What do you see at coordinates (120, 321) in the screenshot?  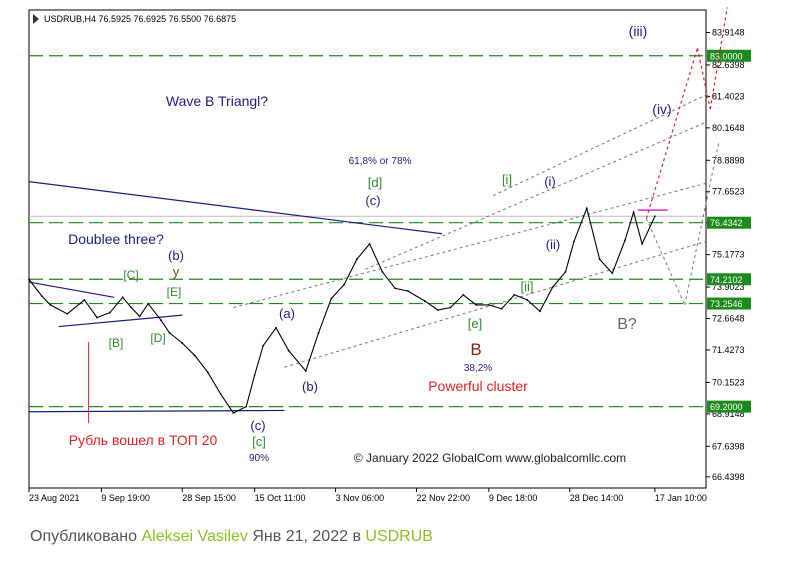 I see `triangle-lower-line` at bounding box center [120, 321].